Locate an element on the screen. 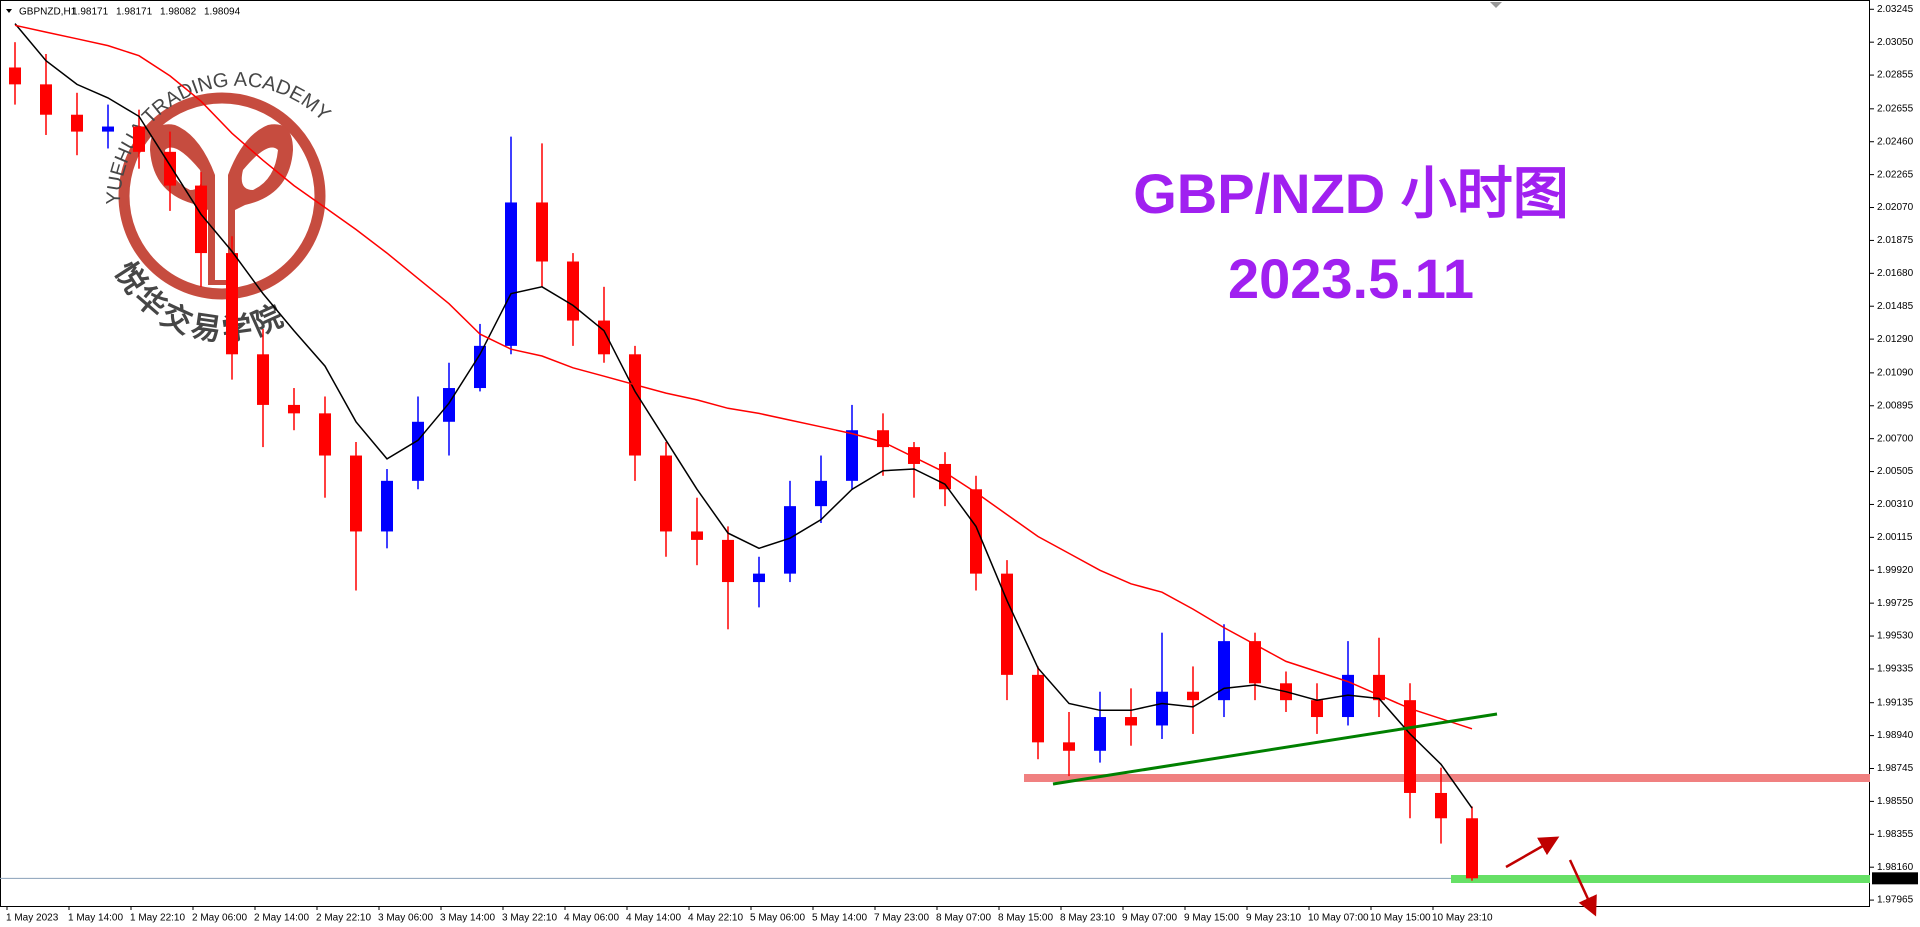 The image size is (1920, 927). y-tick-label: 1.99530 is located at coordinates (1895, 636).